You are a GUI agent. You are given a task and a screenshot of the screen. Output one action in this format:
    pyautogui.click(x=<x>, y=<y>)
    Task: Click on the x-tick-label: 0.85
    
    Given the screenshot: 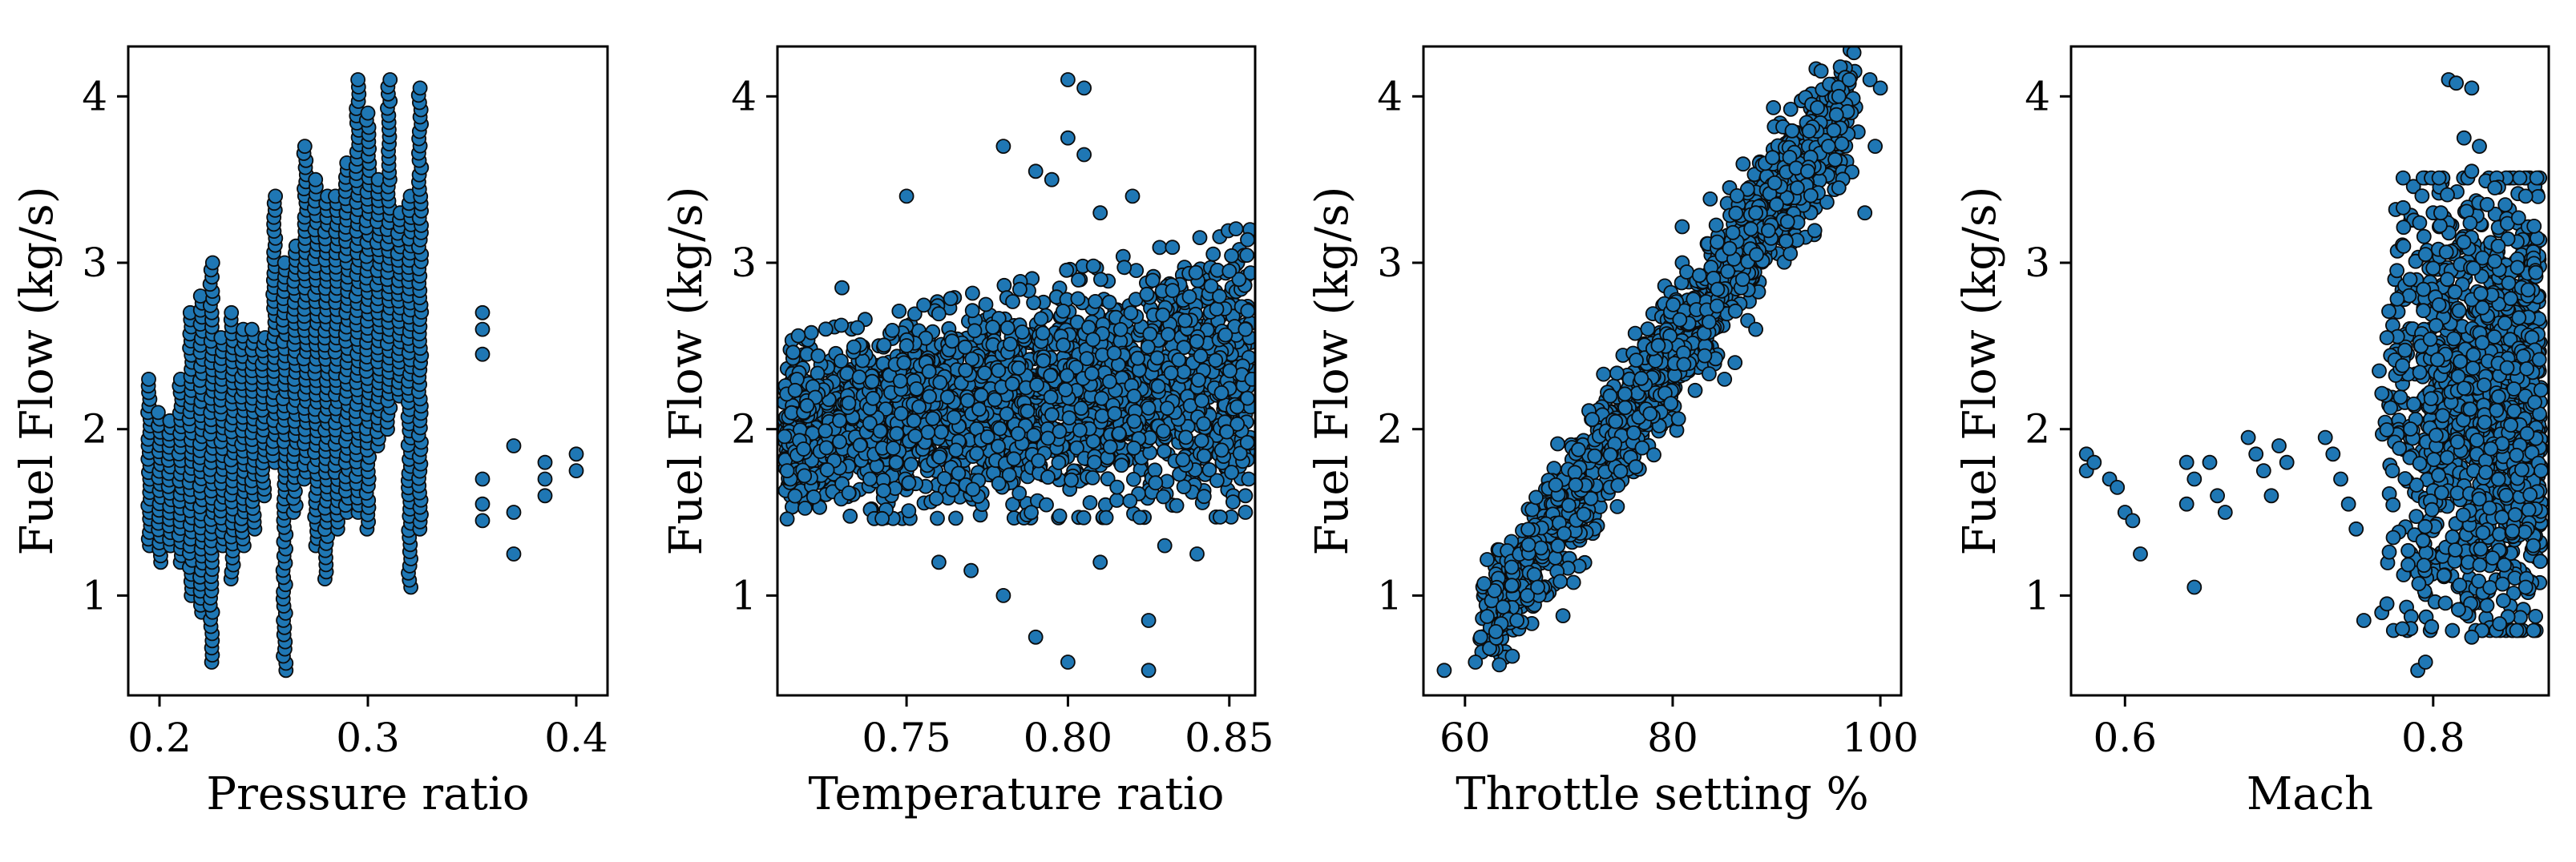 What is the action you would take?
    pyautogui.click(x=1230, y=738)
    